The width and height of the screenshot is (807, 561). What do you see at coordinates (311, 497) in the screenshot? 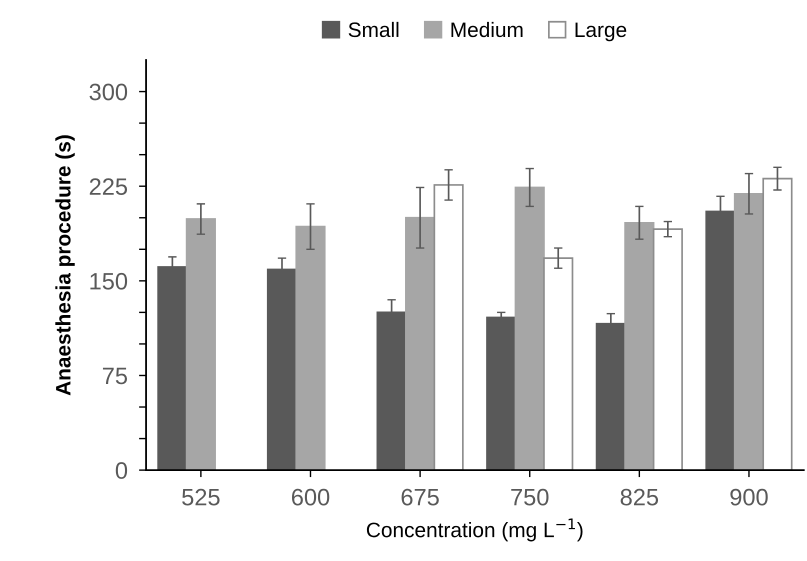
I see `x-tick-label: 600` at bounding box center [311, 497].